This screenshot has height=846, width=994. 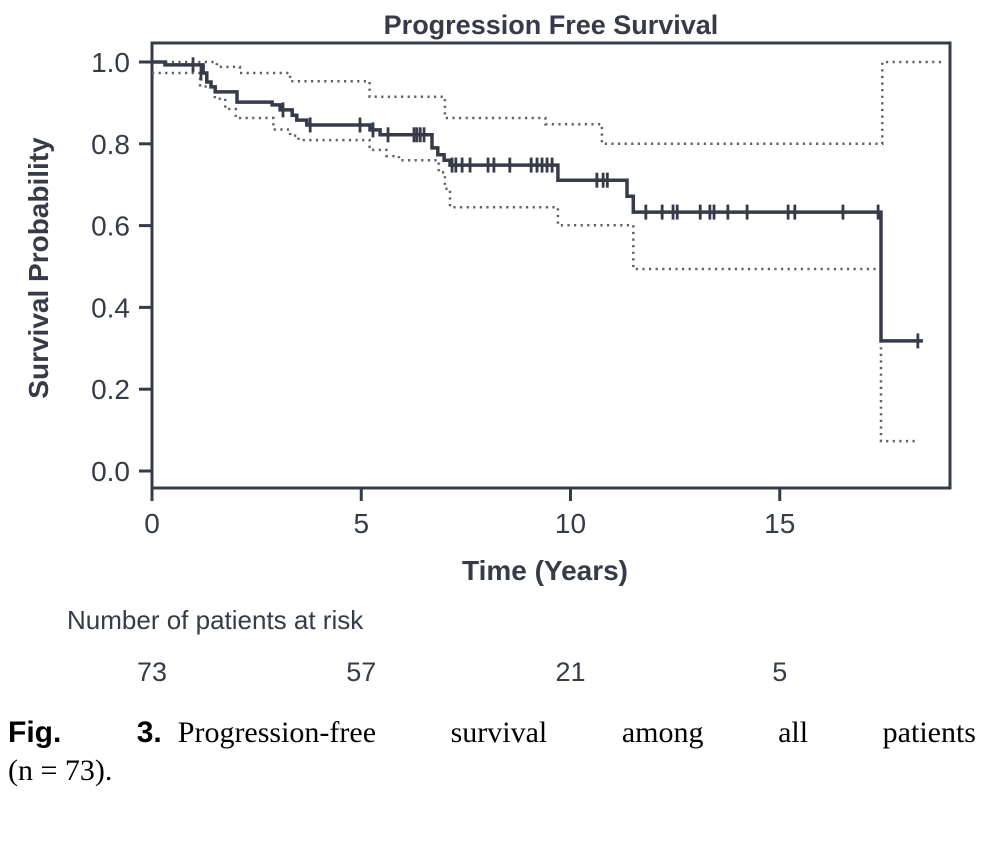 What do you see at coordinates (110, 226) in the screenshot?
I see `y-tick-label: 0.6` at bounding box center [110, 226].